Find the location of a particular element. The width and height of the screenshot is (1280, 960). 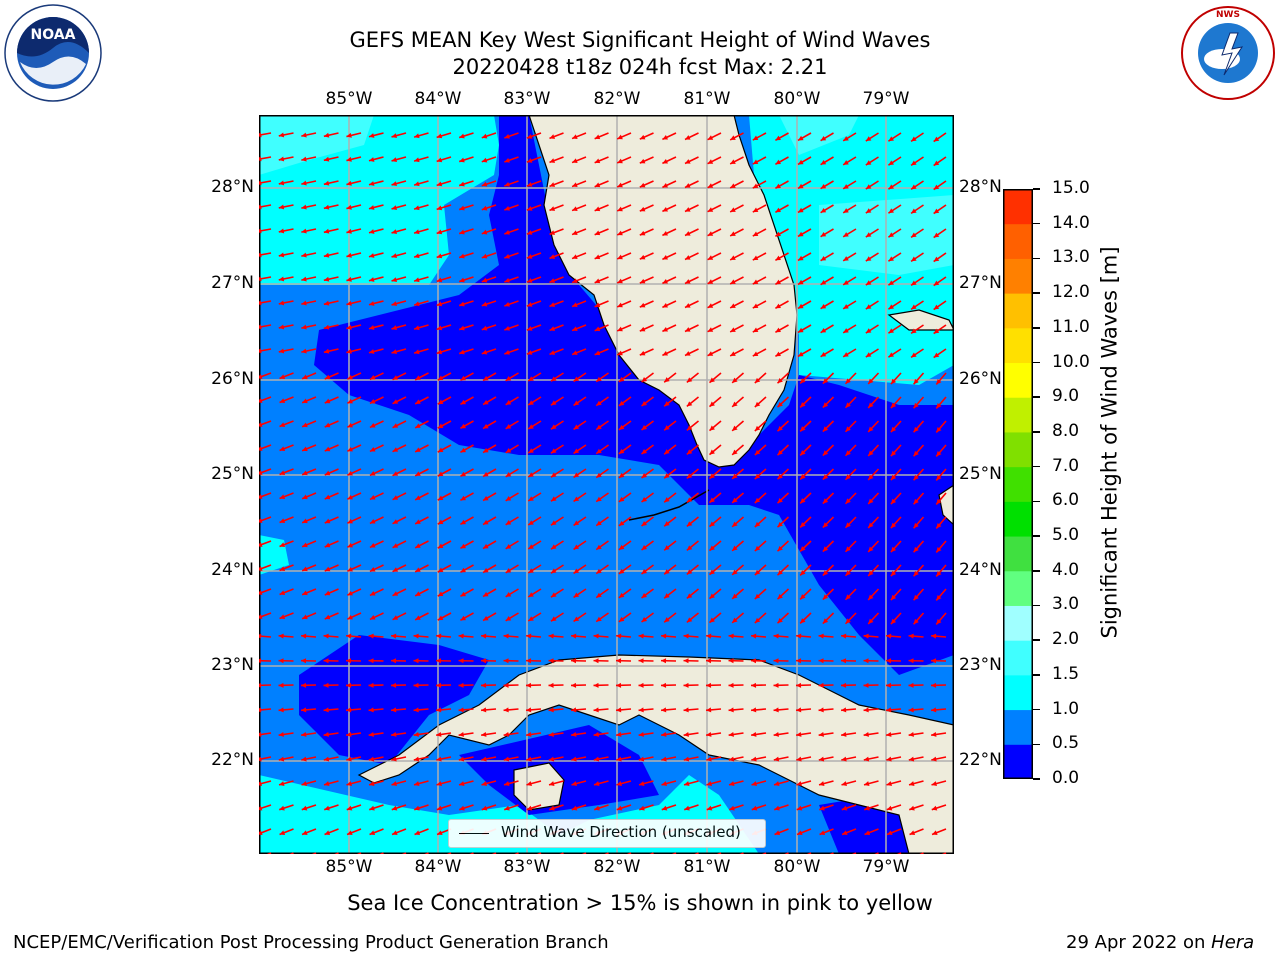

colorbar is located at coordinates (1018, 484).